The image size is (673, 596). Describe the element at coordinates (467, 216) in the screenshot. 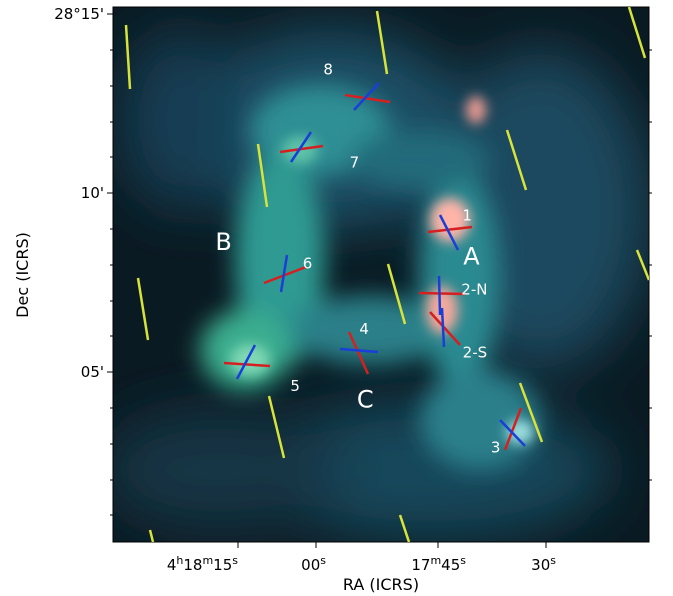

I see `source-label: 1` at that location.